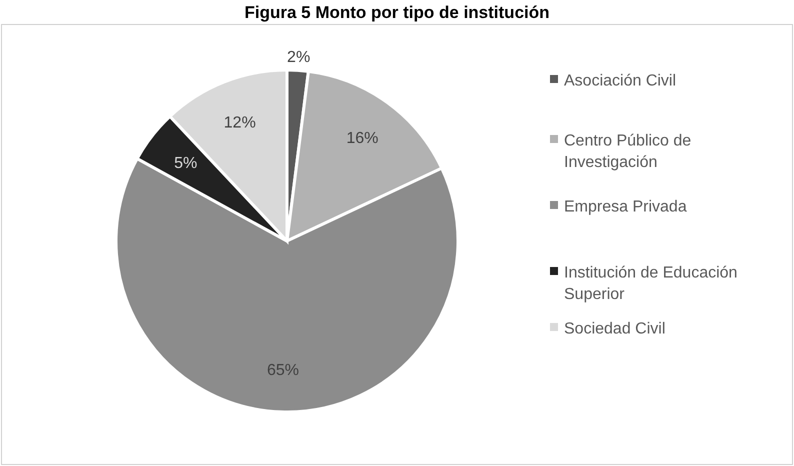 The height and width of the screenshot is (466, 794). I want to click on legend-label: Institución de Educación Superior, so click(651, 284).